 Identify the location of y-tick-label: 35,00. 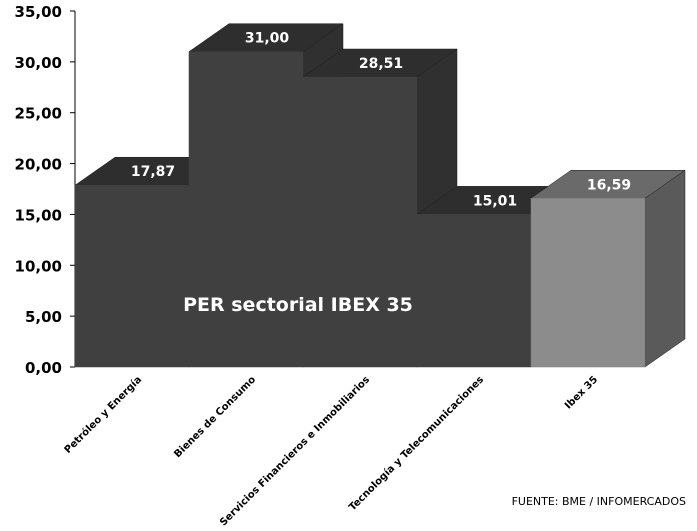
(38, 12).